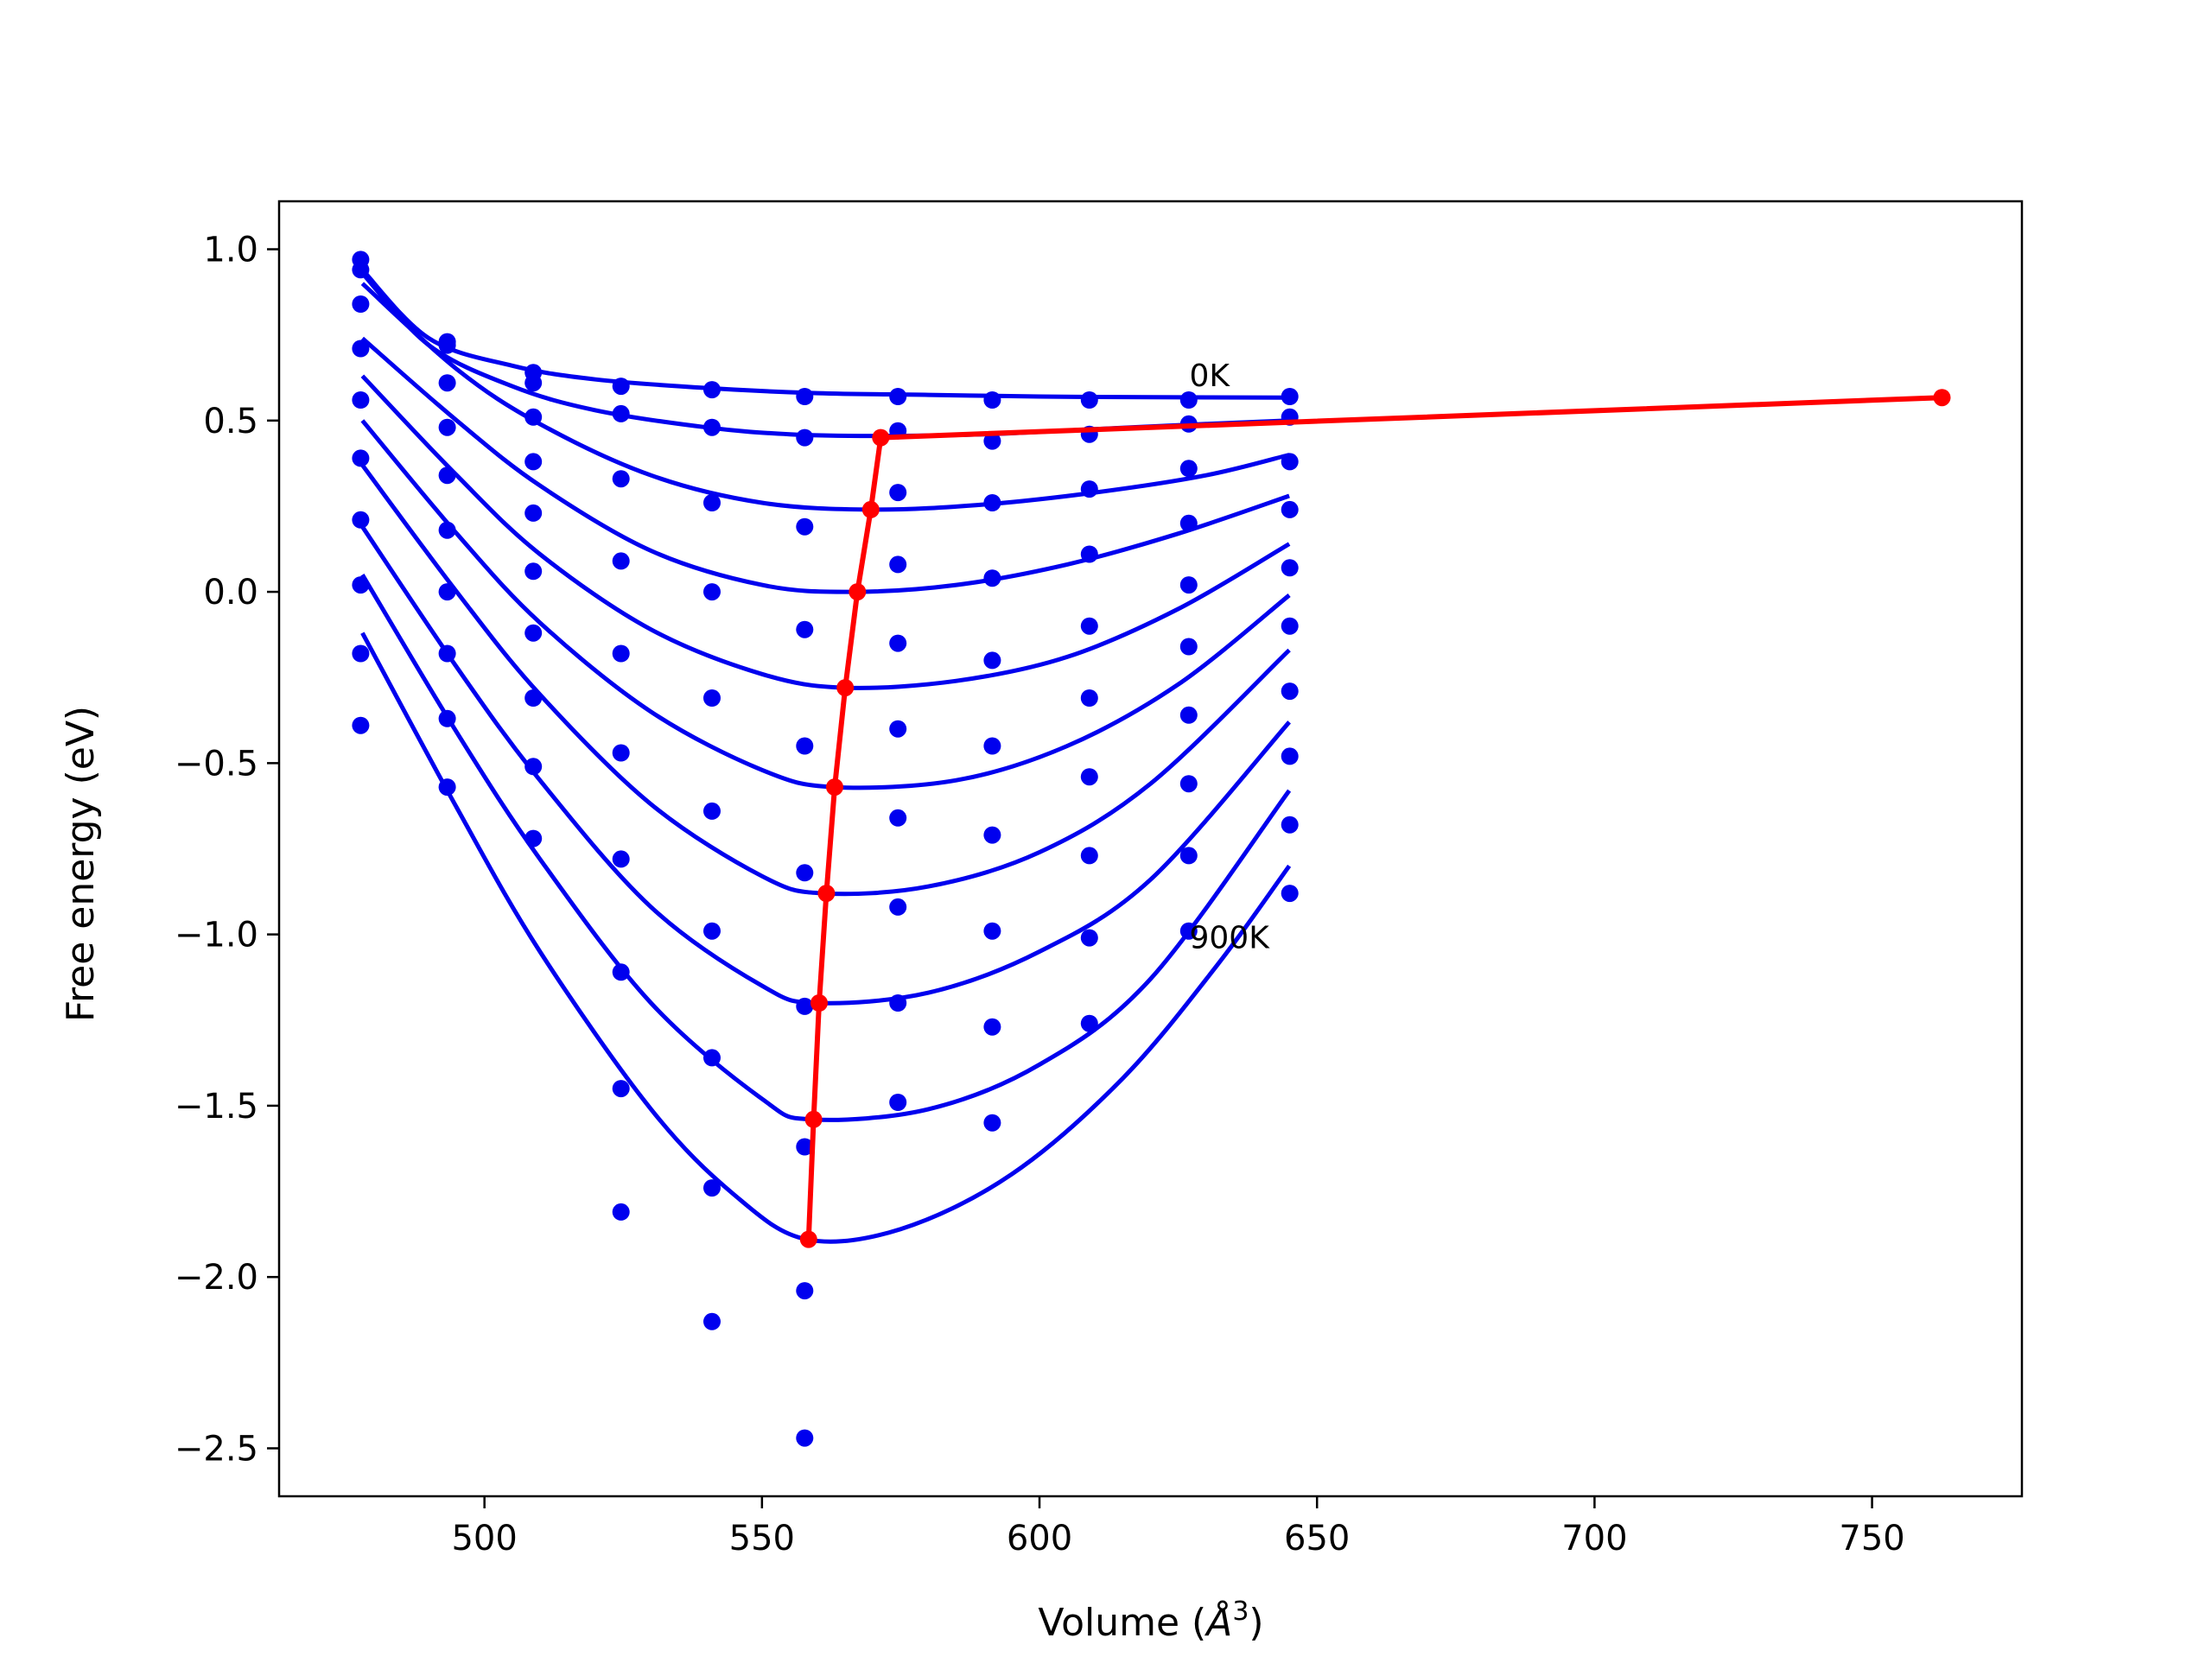 The height and width of the screenshot is (1663, 2212). What do you see at coordinates (361, 725) in the screenshot?
I see `data-point-s9-p0` at bounding box center [361, 725].